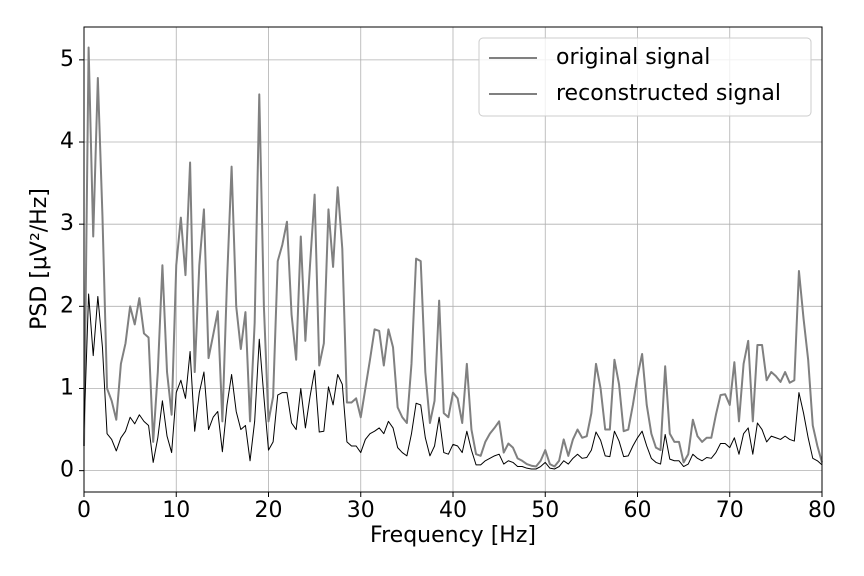 This screenshot has height=576, width=864. What do you see at coordinates (545, 510) in the screenshot?
I see `x-tick-label: 50` at bounding box center [545, 510].